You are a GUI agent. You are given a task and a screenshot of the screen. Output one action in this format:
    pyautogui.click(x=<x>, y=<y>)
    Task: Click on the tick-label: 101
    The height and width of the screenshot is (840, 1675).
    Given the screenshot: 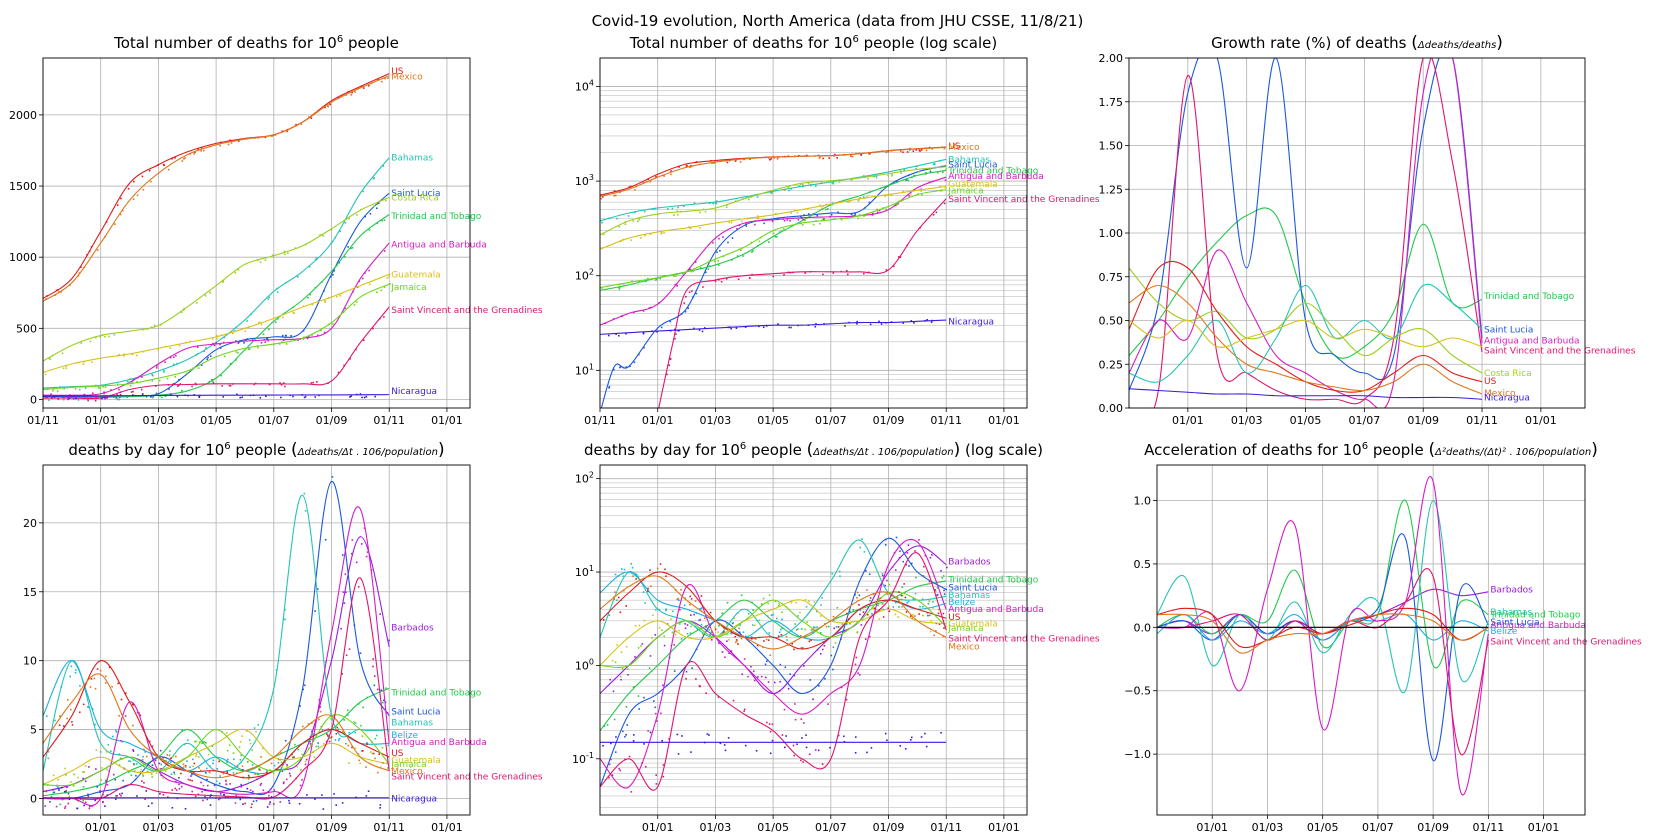 What is the action you would take?
    pyautogui.click(x=584, y=369)
    